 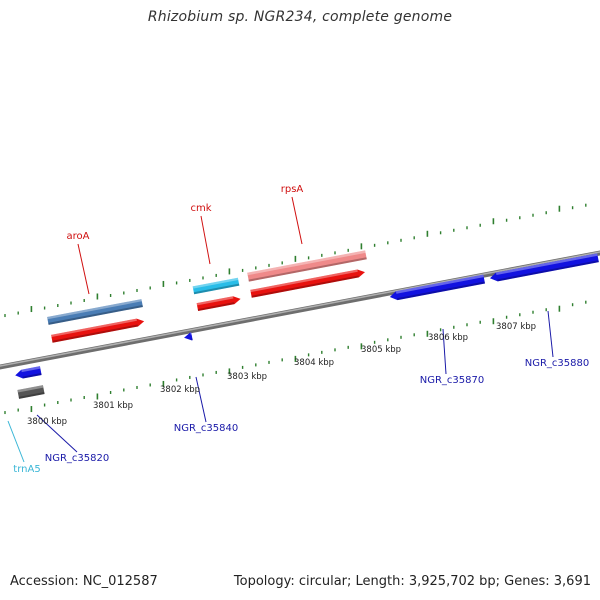 What do you see at coordinates (216, 286) in the screenshot?
I see `cmk-cds-feature` at bounding box center [216, 286].